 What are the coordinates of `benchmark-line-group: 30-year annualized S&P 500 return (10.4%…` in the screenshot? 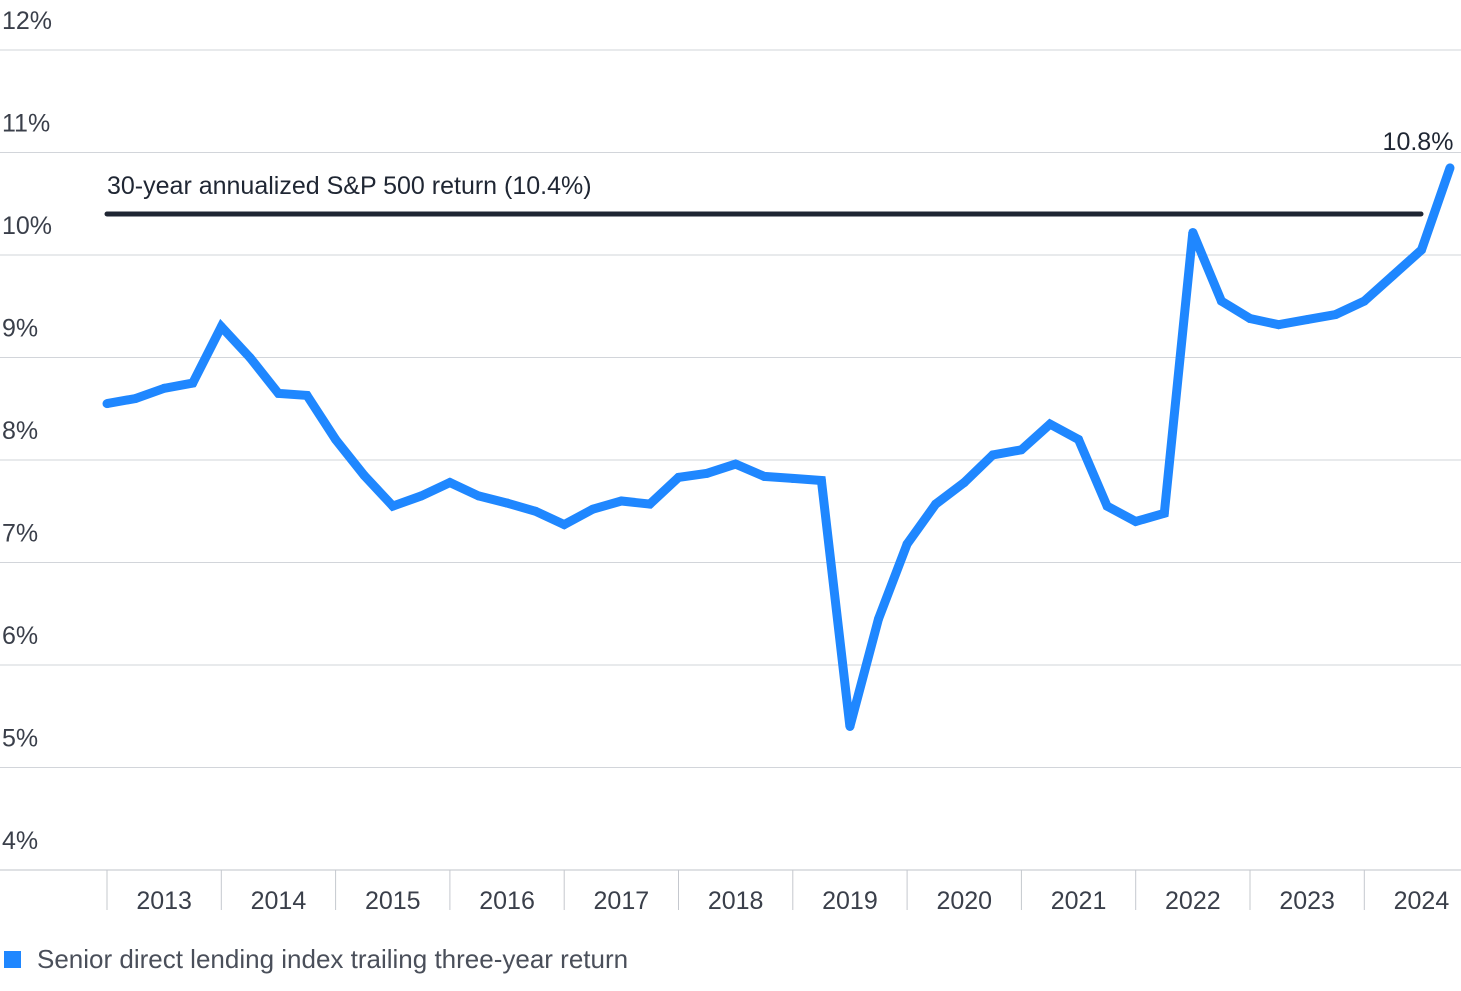 It's located at (764, 194).